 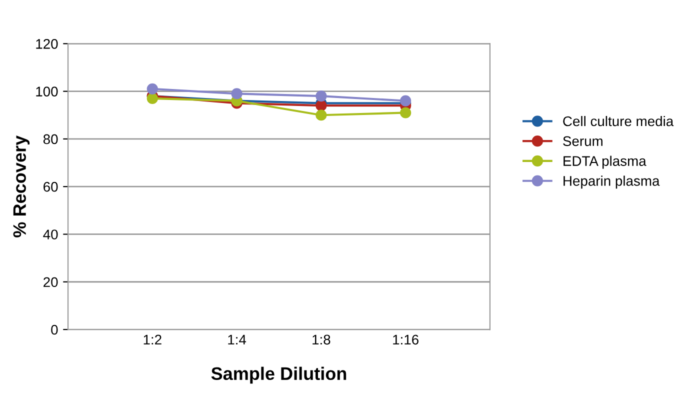 What do you see at coordinates (278, 375) in the screenshot?
I see `x-axis-title: Sample Dilution` at bounding box center [278, 375].